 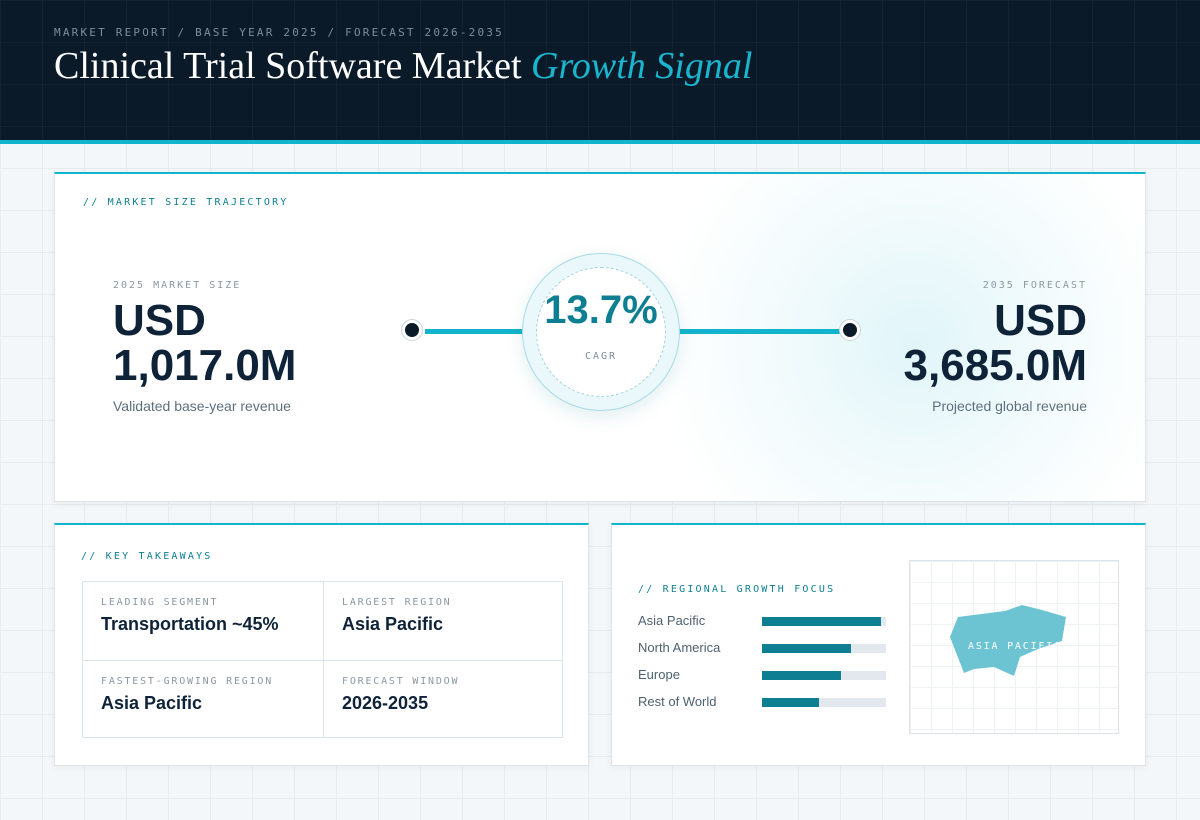 I want to click on takeaway-label: FORECAST WINDOW, so click(x=401, y=681).